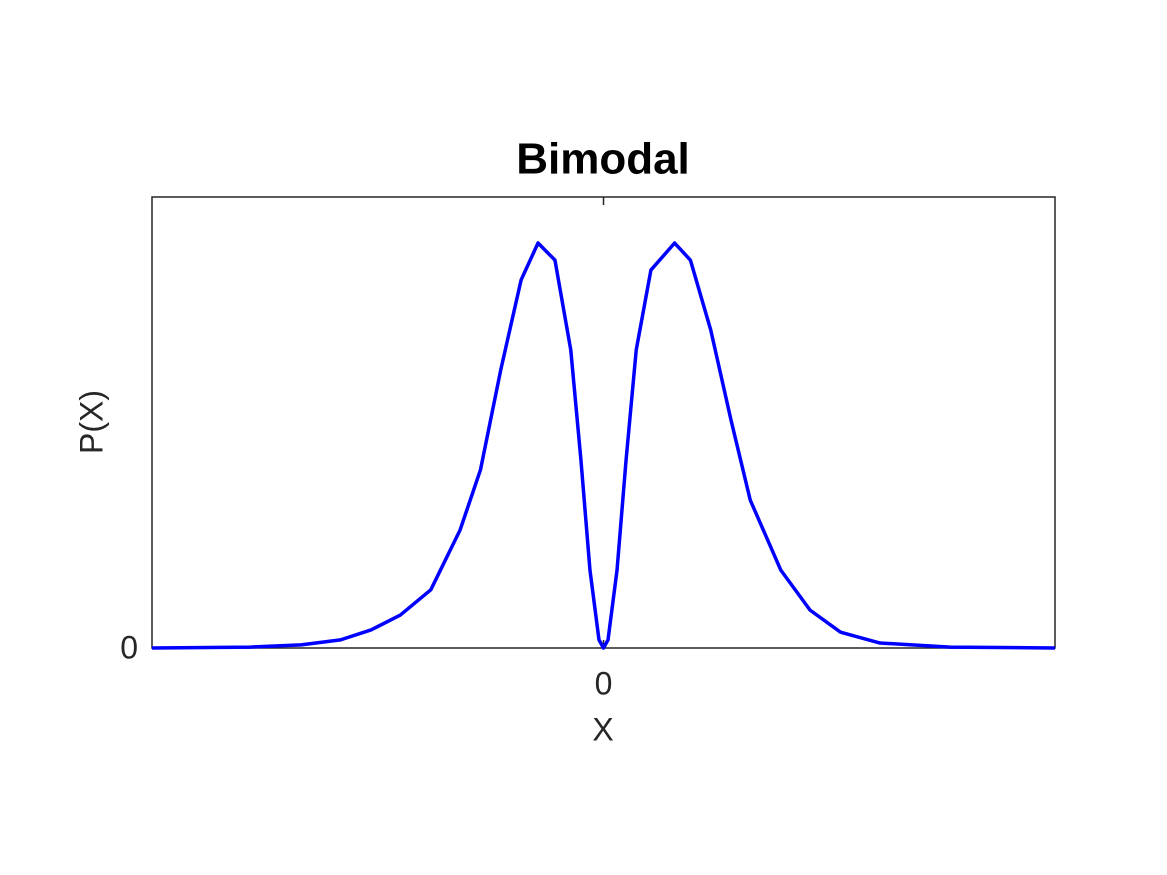  Describe the element at coordinates (91, 422) in the screenshot. I see `y-axis-label: P(X)` at that location.